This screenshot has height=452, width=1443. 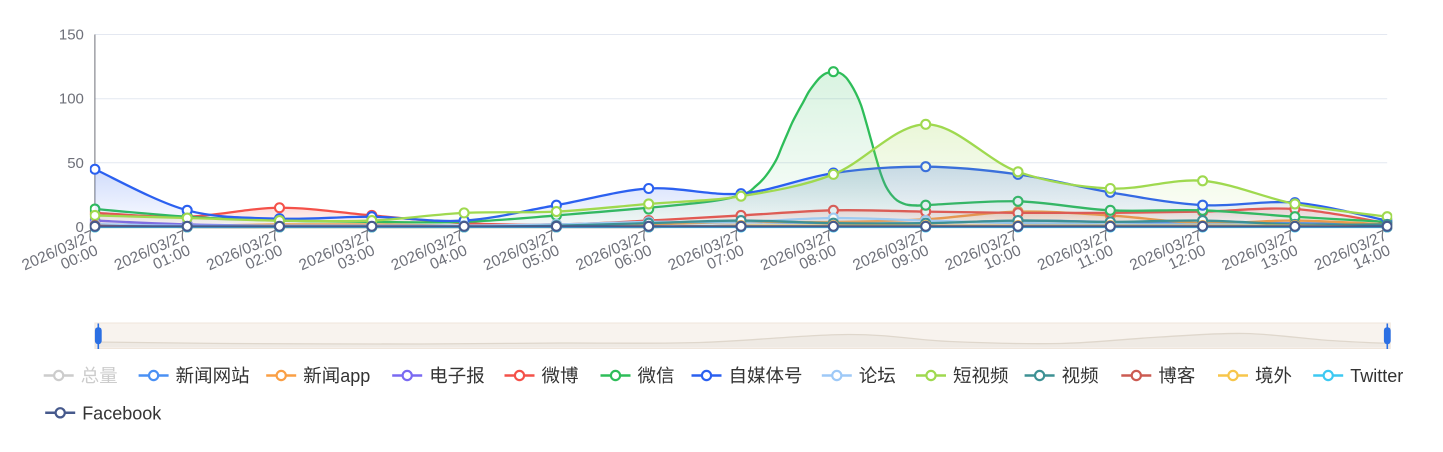 What do you see at coordinates (71, 35) in the screenshot?
I see `svg-text: 150` at bounding box center [71, 35].